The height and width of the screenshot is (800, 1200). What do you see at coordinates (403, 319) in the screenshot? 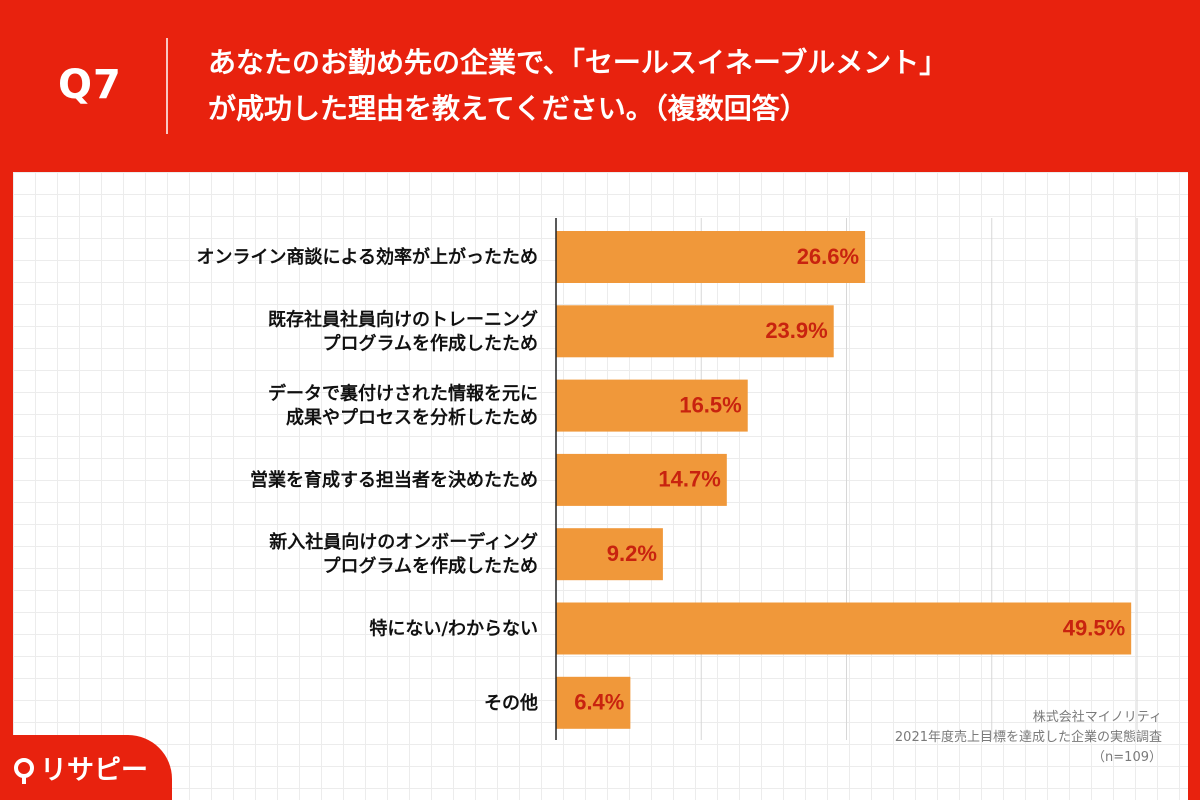
I see `category-label-1-0: 既存社員社員向けのトレーニング` at bounding box center [403, 319].